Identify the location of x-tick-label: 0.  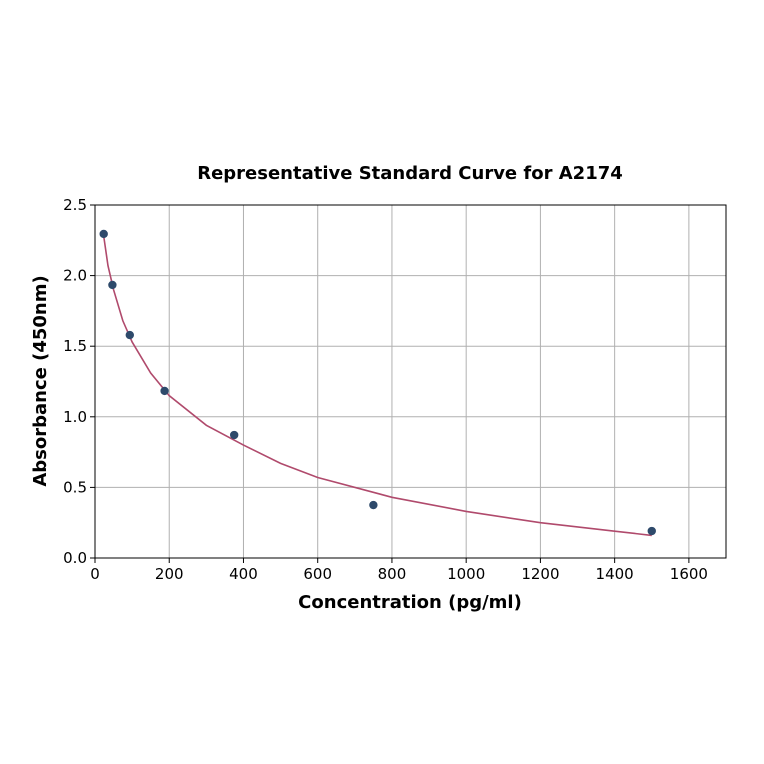
(95, 574).